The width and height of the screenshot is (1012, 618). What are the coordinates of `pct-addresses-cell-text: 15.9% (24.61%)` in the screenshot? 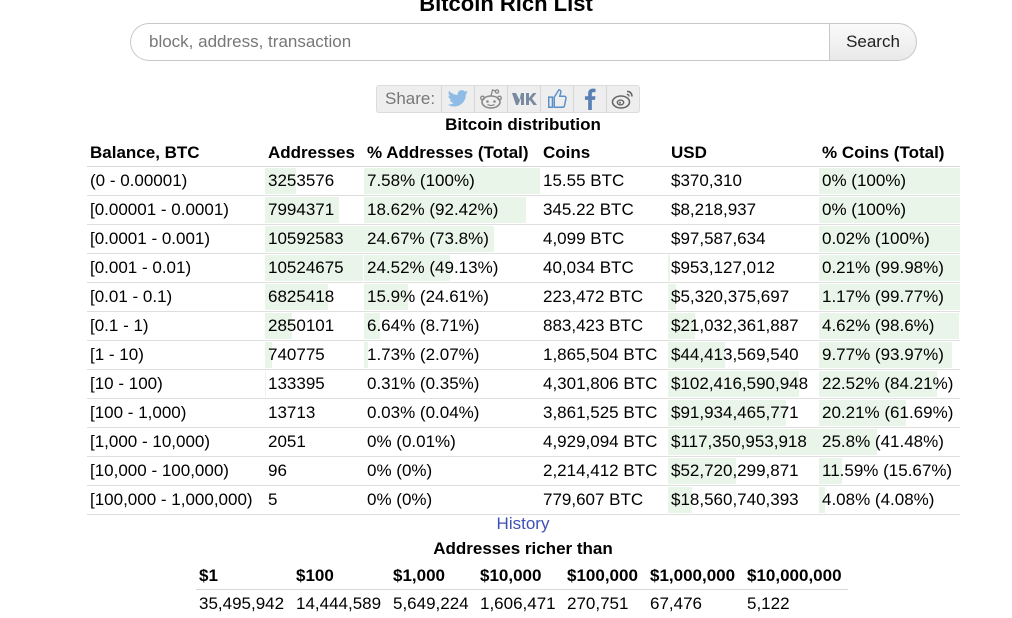 It's located at (428, 296).